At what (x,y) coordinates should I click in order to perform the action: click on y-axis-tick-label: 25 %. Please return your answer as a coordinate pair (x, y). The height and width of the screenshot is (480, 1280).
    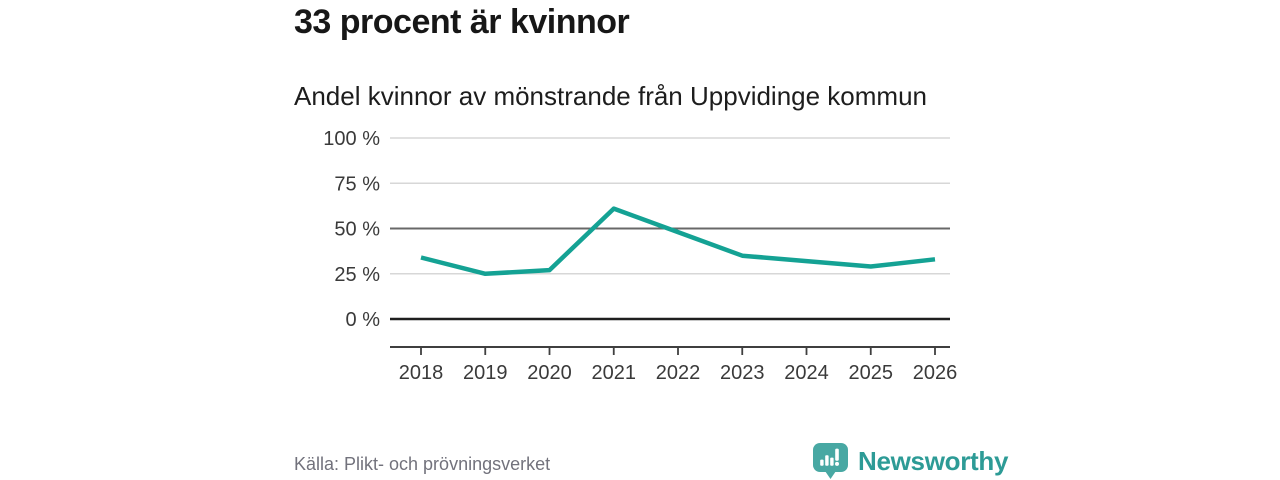
    Looking at the image, I should click on (357, 275).